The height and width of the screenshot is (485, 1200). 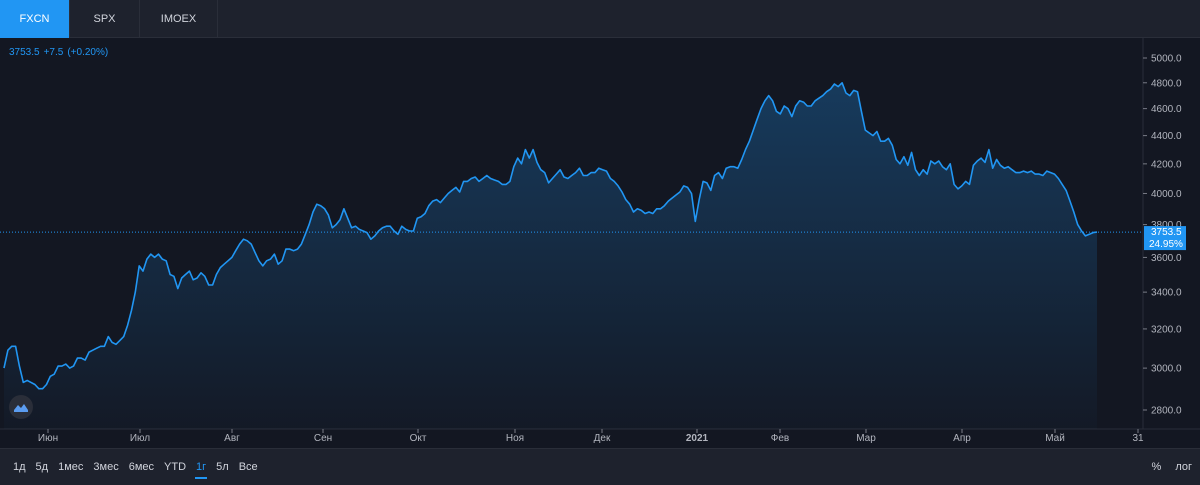 I want to click on range-buttons: 1д 5д 1мес 3мес 6мес YTD 1г 5л Все, so click(x=135, y=467).